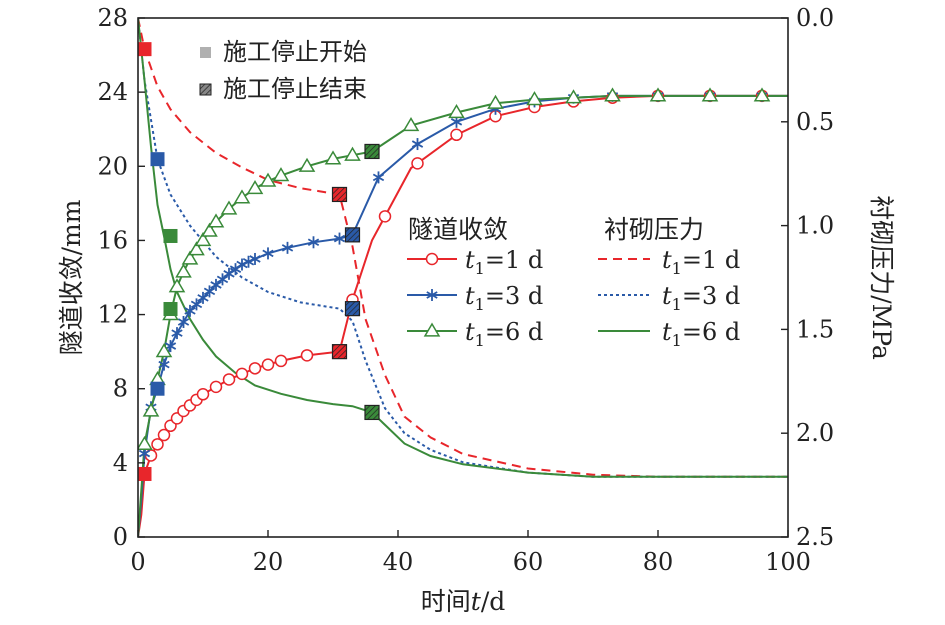  Describe the element at coordinates (701, 298) in the screenshot. I see `legend-pressure-label: t1=3 d` at that location.